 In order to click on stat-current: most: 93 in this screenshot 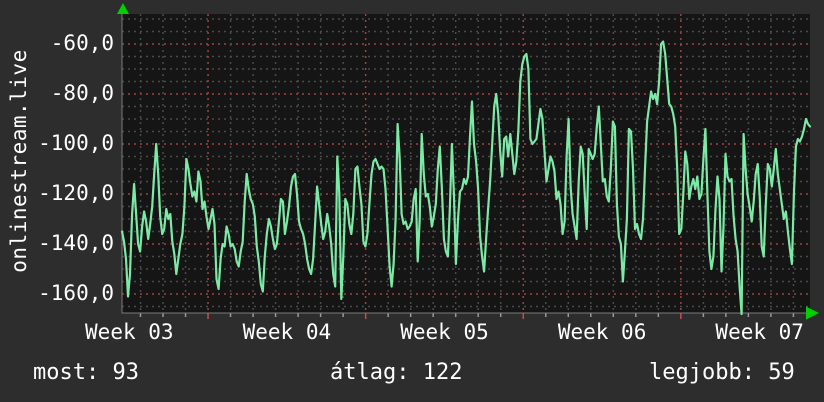, I will do `click(86, 372)`.